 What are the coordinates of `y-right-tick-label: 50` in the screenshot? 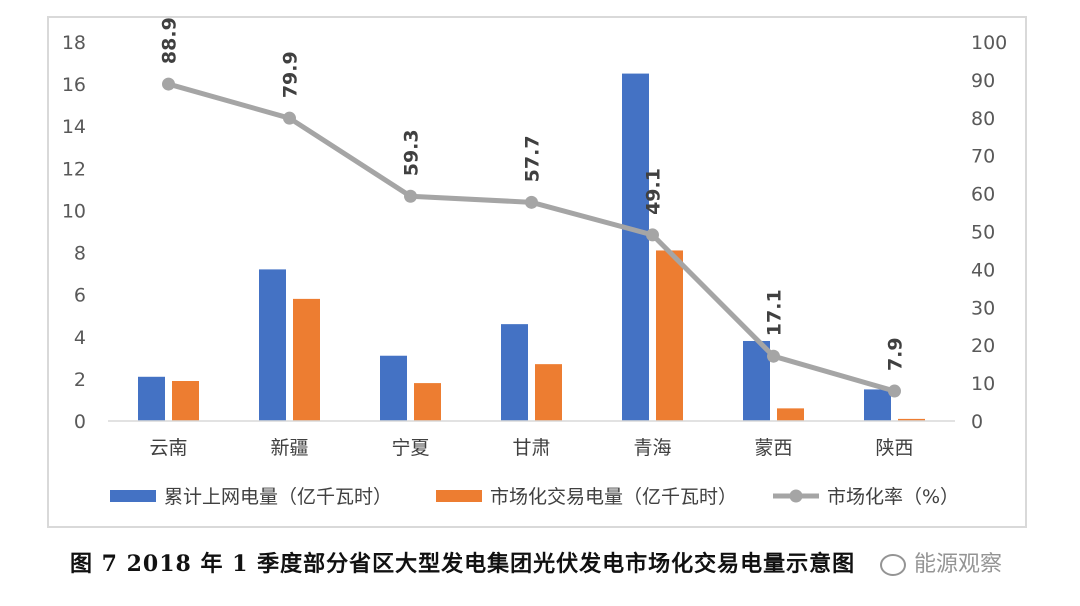 It's located at (983, 233).